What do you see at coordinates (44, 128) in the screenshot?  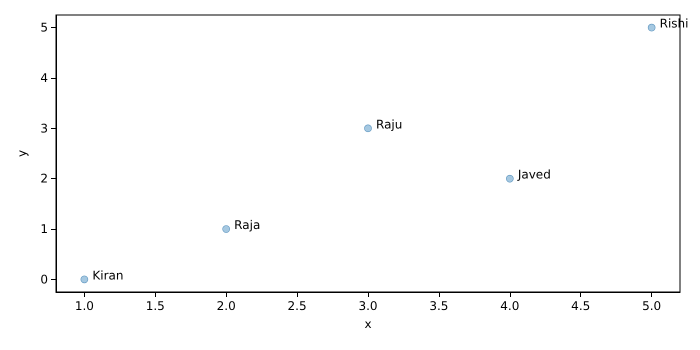 I see `y-tick-label: 3` at bounding box center [44, 128].